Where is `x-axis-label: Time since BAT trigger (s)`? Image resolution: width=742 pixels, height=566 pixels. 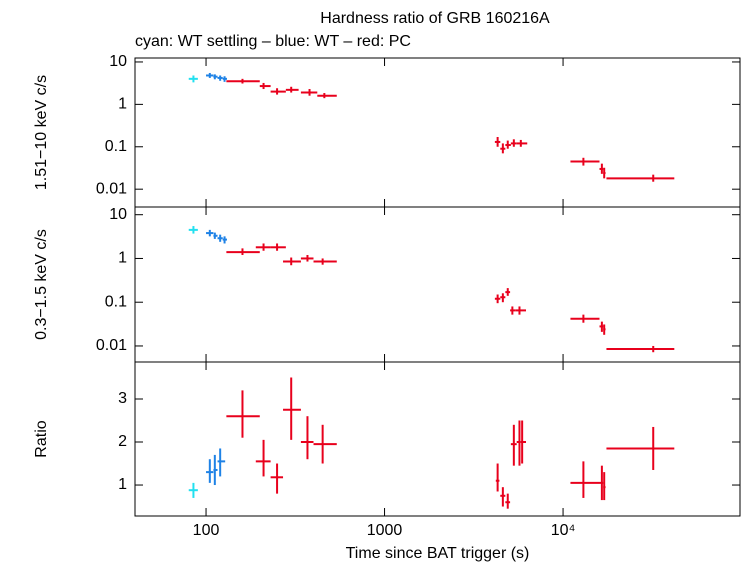
x-axis-label: Time since BAT trigger (s) is located at coordinates (438, 553).